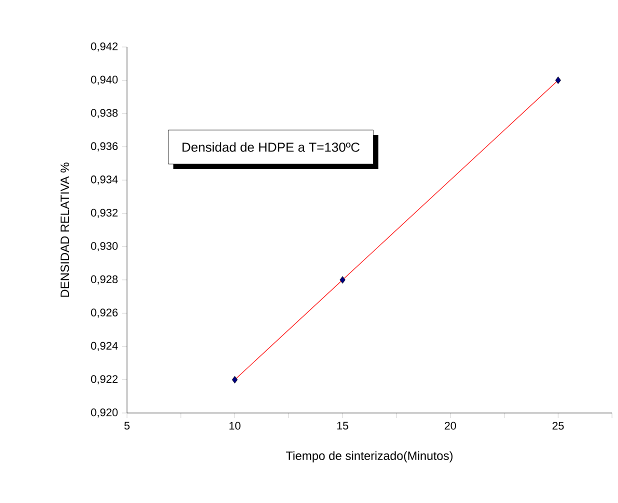  I want to click on y-tick-label: 0,938, so click(104, 113).